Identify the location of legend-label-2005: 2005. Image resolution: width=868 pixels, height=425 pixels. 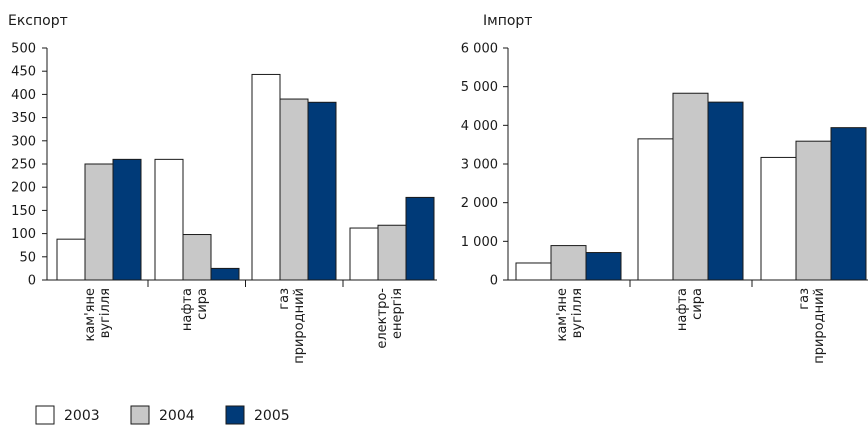
(272, 416).